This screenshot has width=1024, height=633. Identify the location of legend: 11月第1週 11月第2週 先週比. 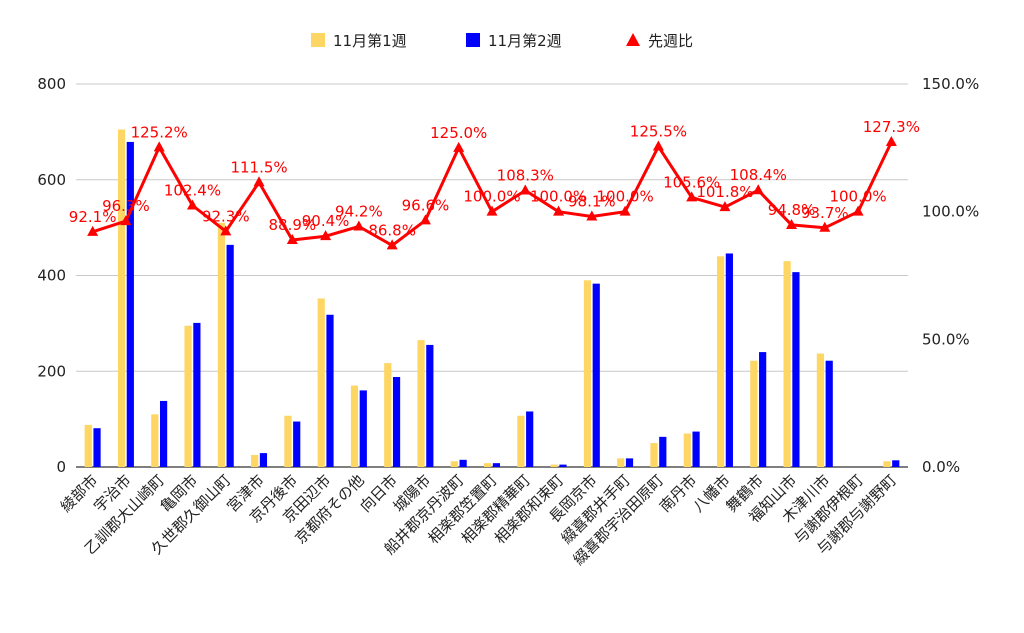
(502, 41).